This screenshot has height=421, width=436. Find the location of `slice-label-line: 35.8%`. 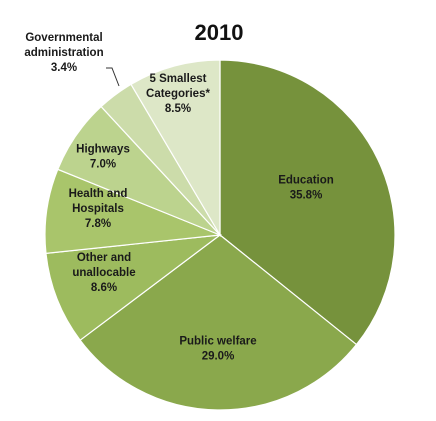

slice-label-line: 35.8% is located at coordinates (306, 196).